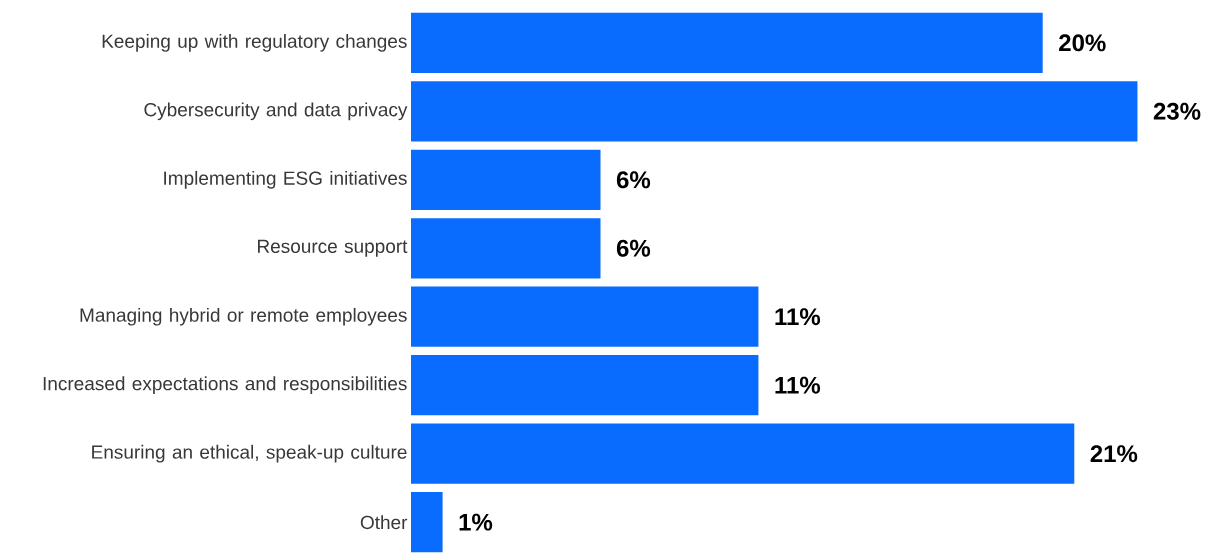  What do you see at coordinates (384, 522) in the screenshot?
I see `y-tick-label: Other` at bounding box center [384, 522].